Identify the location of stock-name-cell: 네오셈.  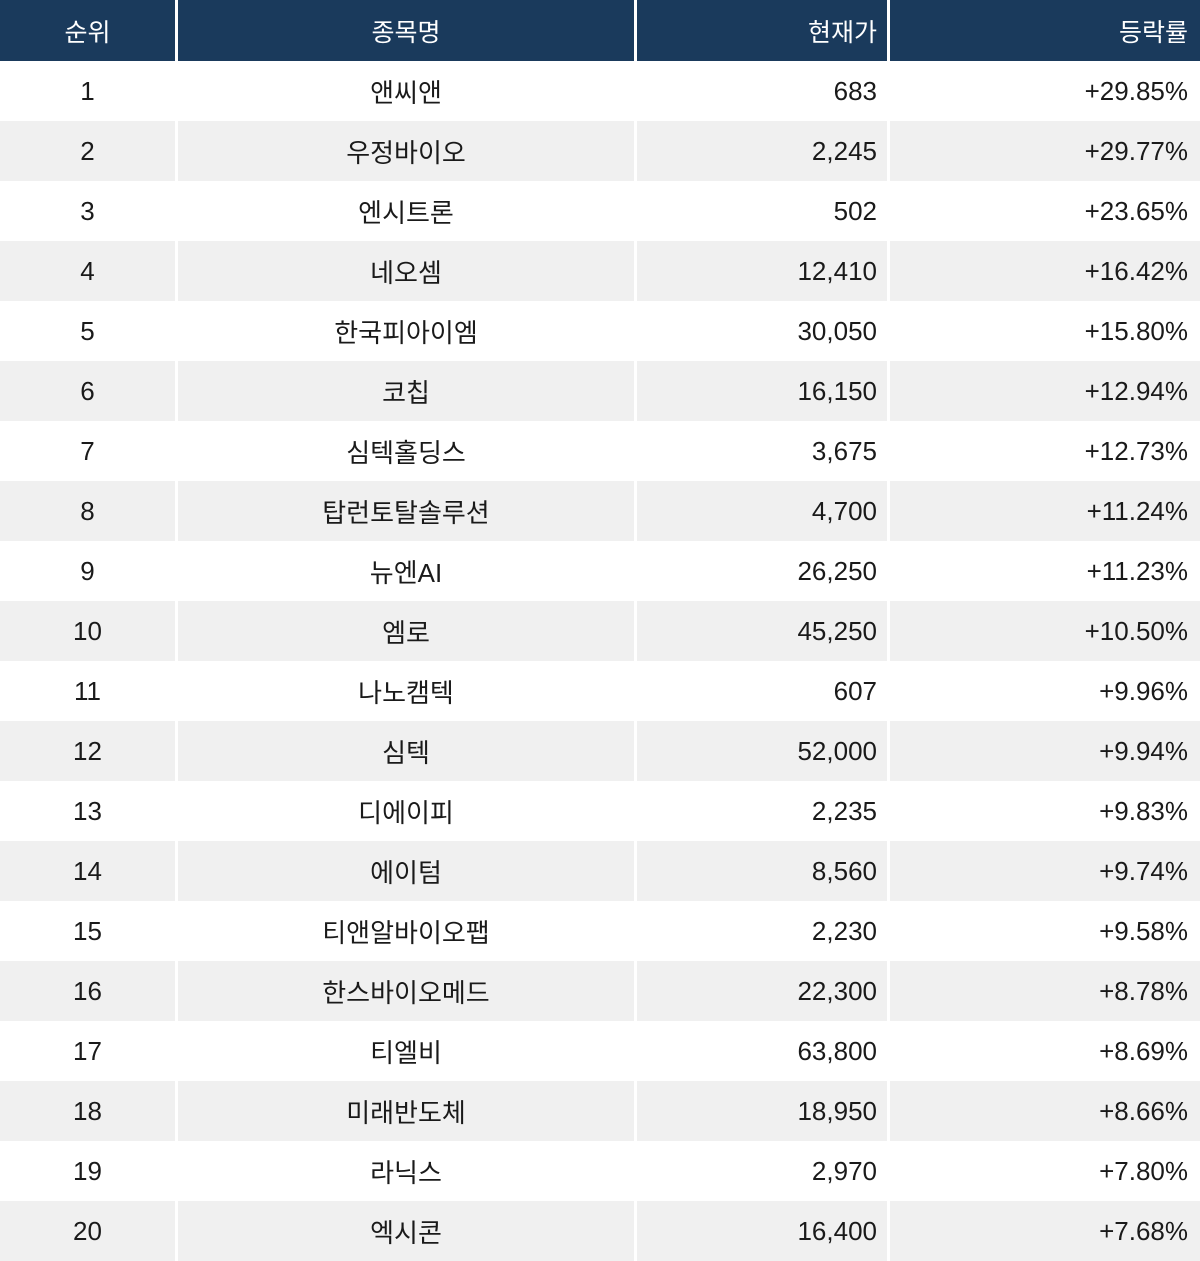
(407, 271).